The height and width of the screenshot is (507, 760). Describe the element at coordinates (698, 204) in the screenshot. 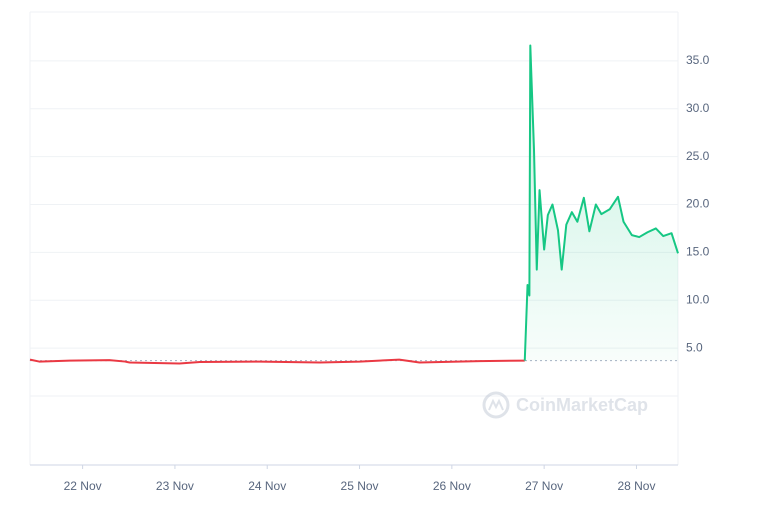

I see `y-tick-label: 20.0` at that location.